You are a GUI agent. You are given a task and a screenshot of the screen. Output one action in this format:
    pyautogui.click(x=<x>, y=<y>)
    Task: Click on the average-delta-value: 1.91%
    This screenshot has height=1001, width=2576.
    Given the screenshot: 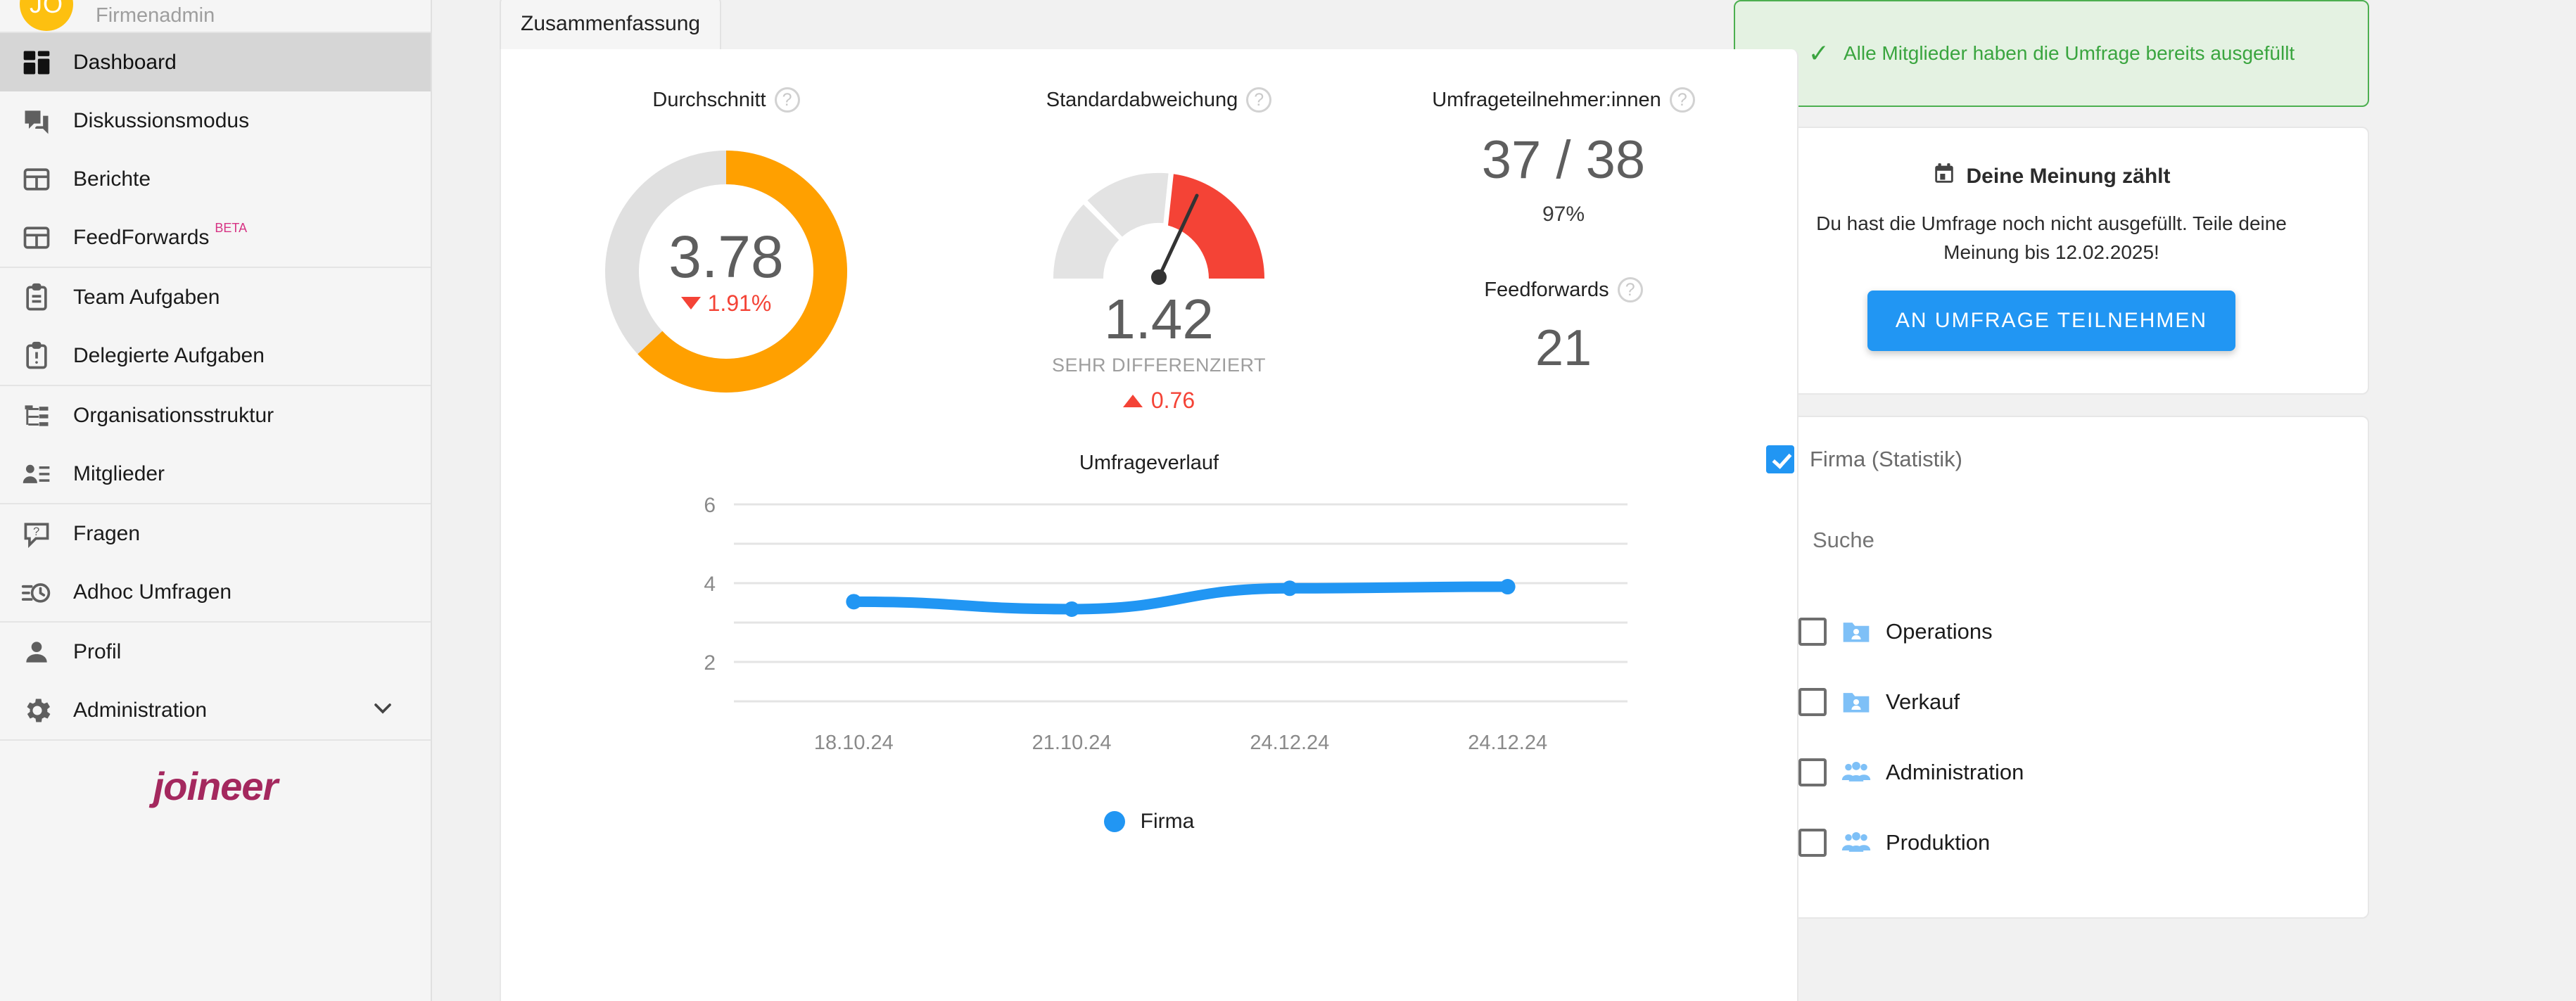 What is the action you would take?
    pyautogui.click(x=739, y=303)
    